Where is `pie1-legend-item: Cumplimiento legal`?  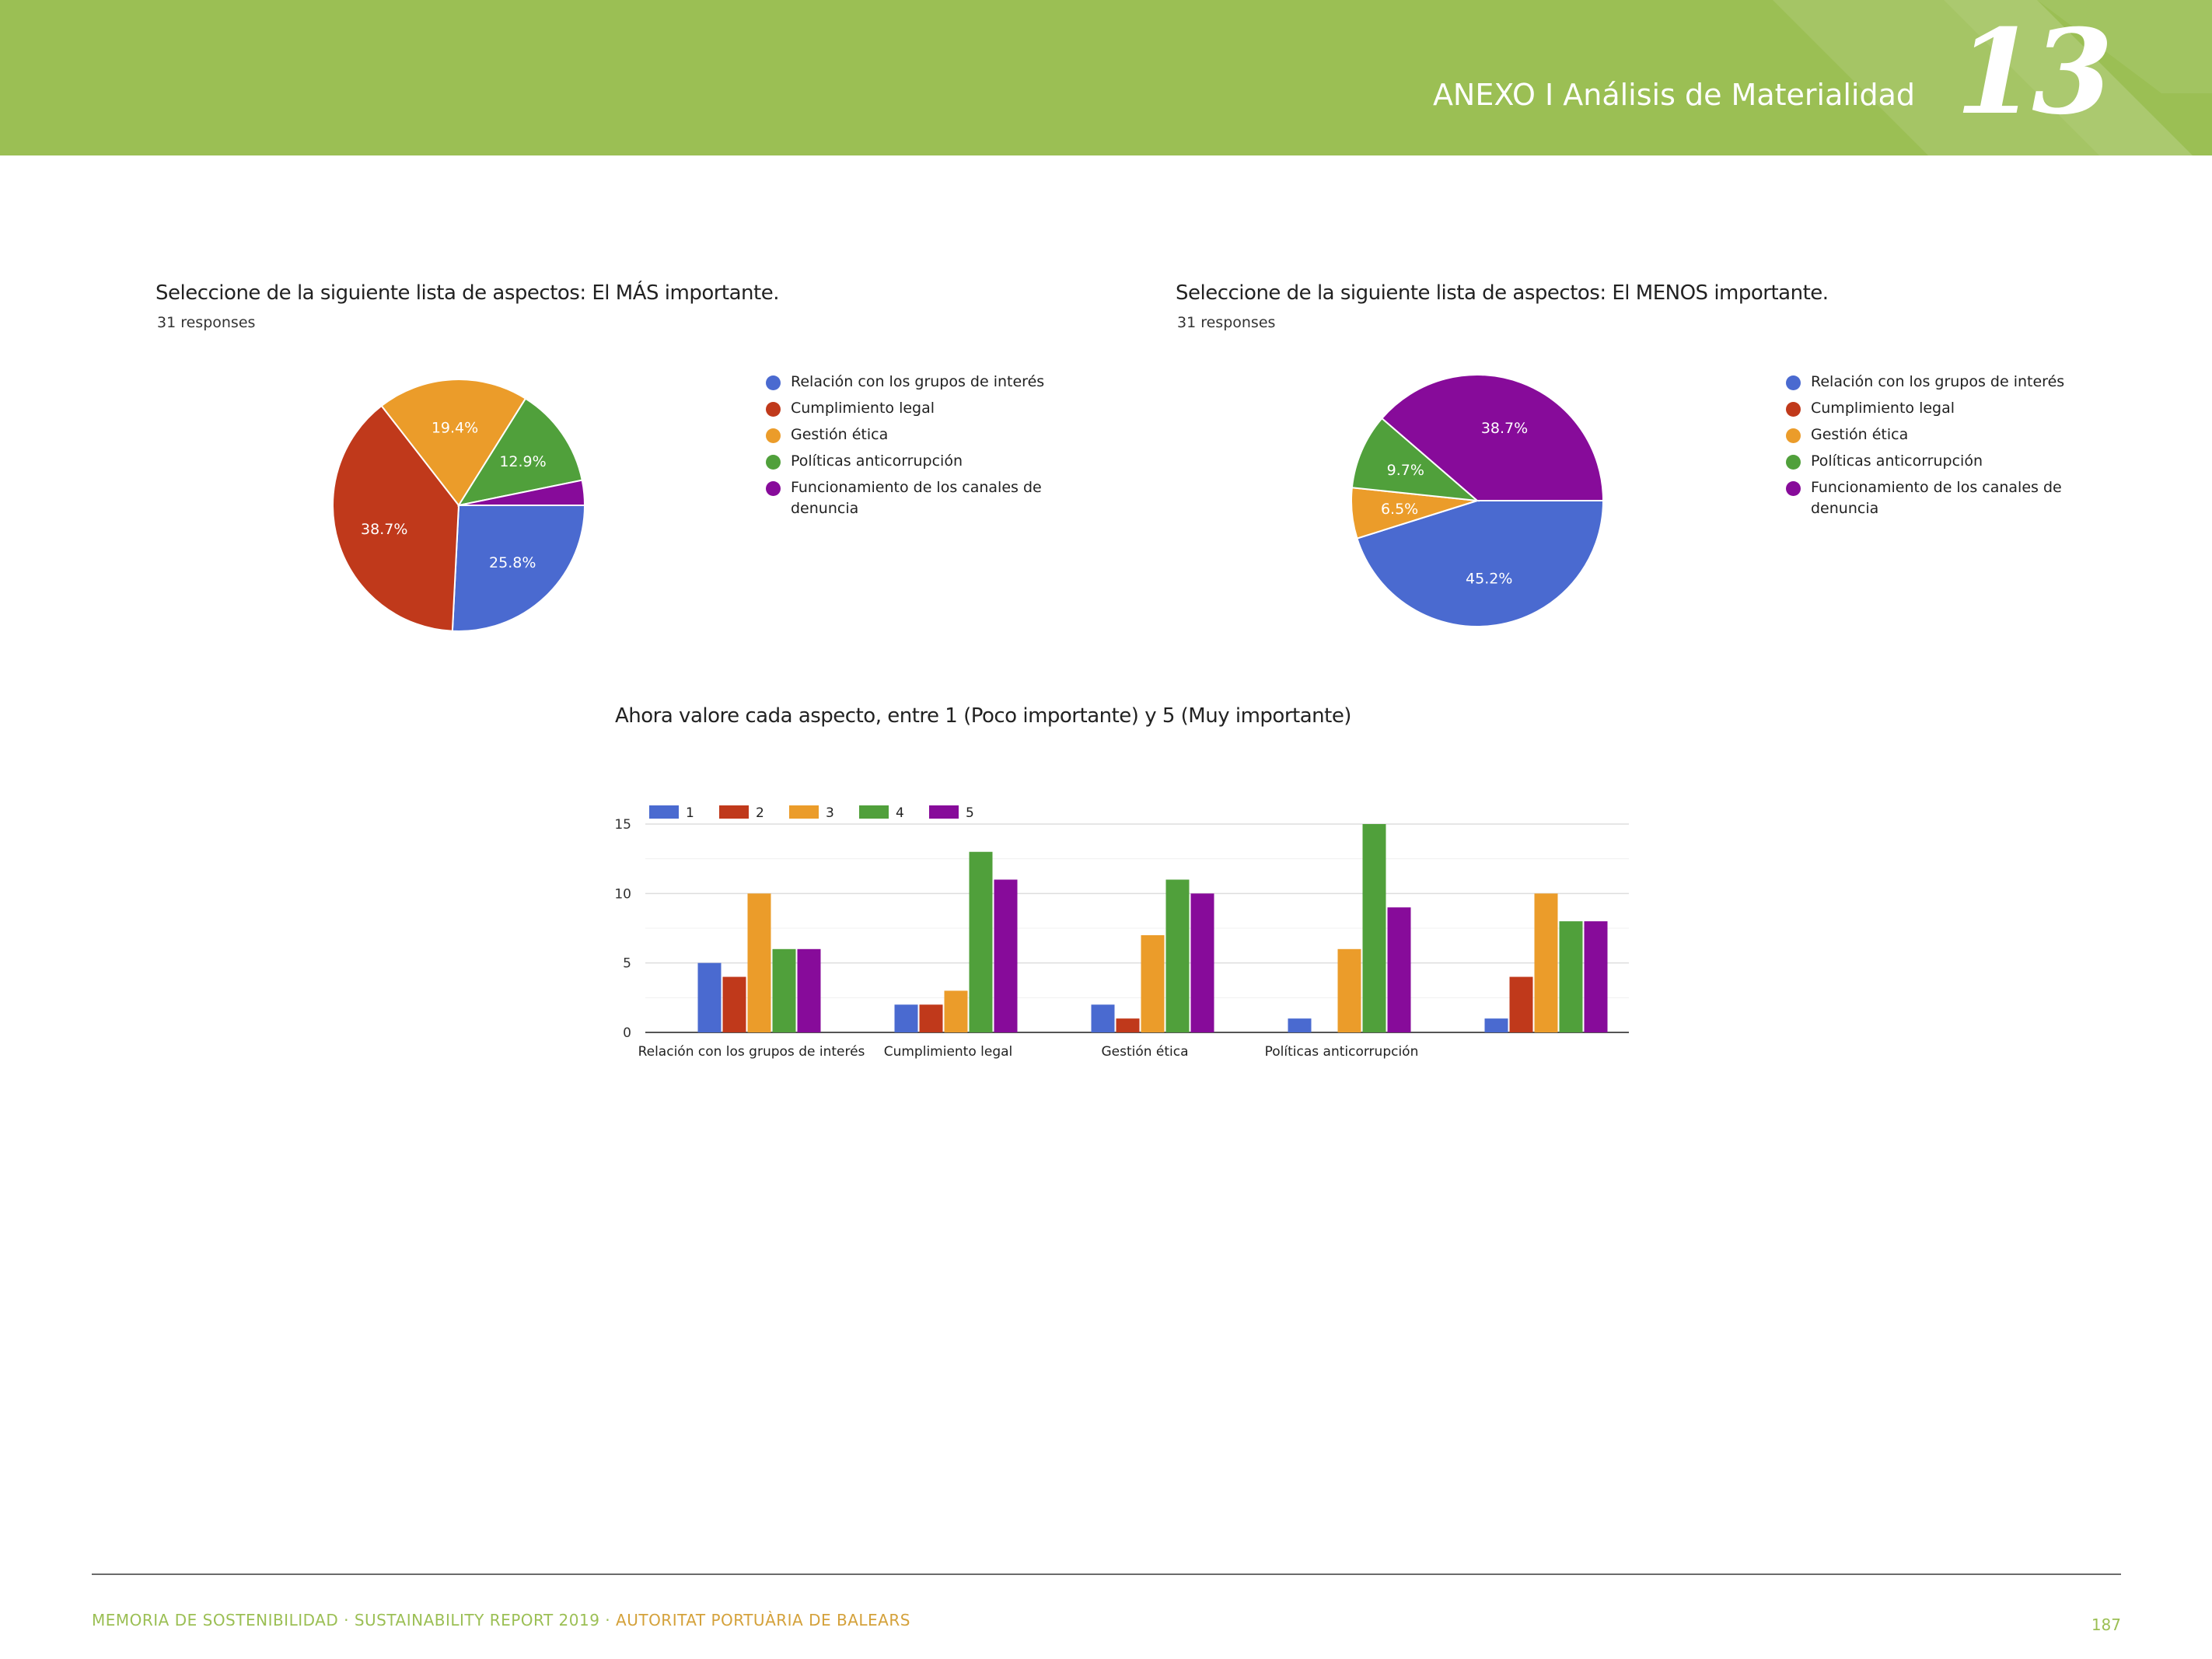 pie1-legend-item: Cumplimiento legal is located at coordinates (929, 408).